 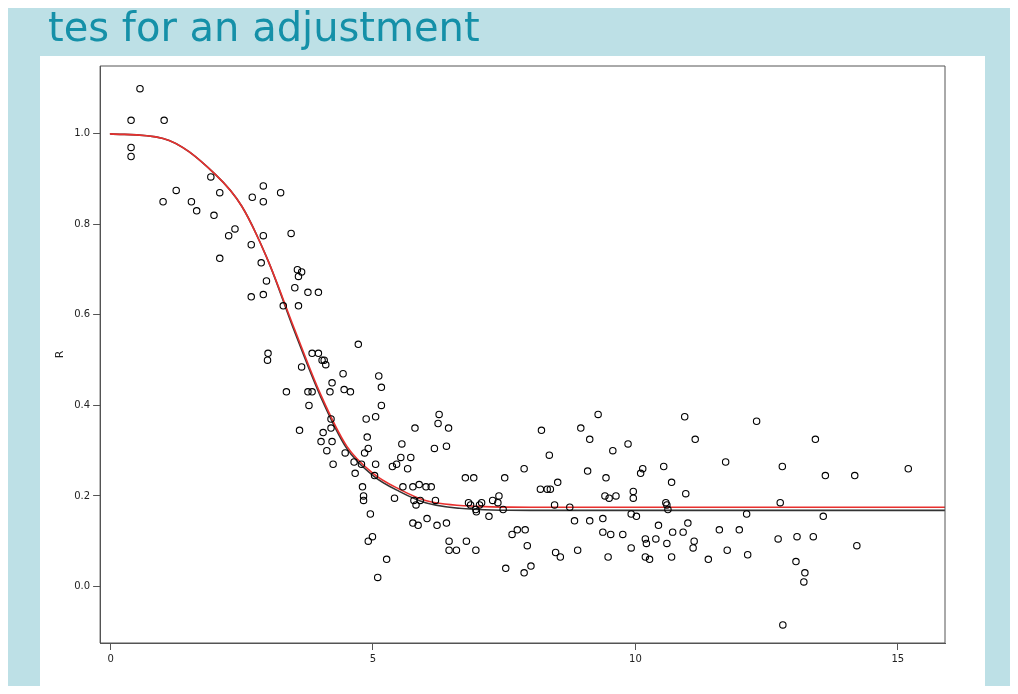 What do you see at coordinates (82, 495) in the screenshot?
I see `y-tick-label: 0.2` at bounding box center [82, 495].